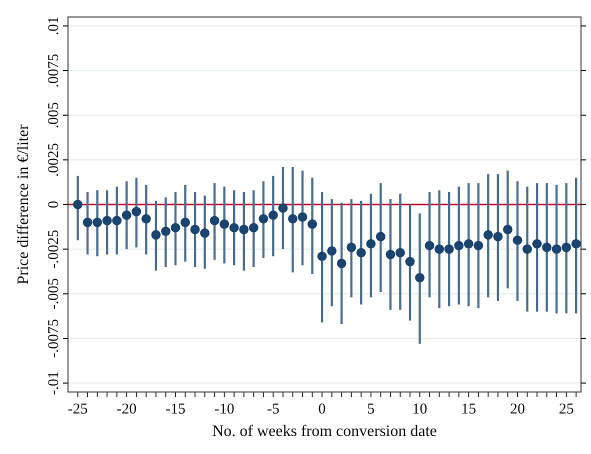 The width and height of the screenshot is (591, 454). What do you see at coordinates (54, 115) in the screenshot?
I see `y-tick-label: .005` at bounding box center [54, 115].